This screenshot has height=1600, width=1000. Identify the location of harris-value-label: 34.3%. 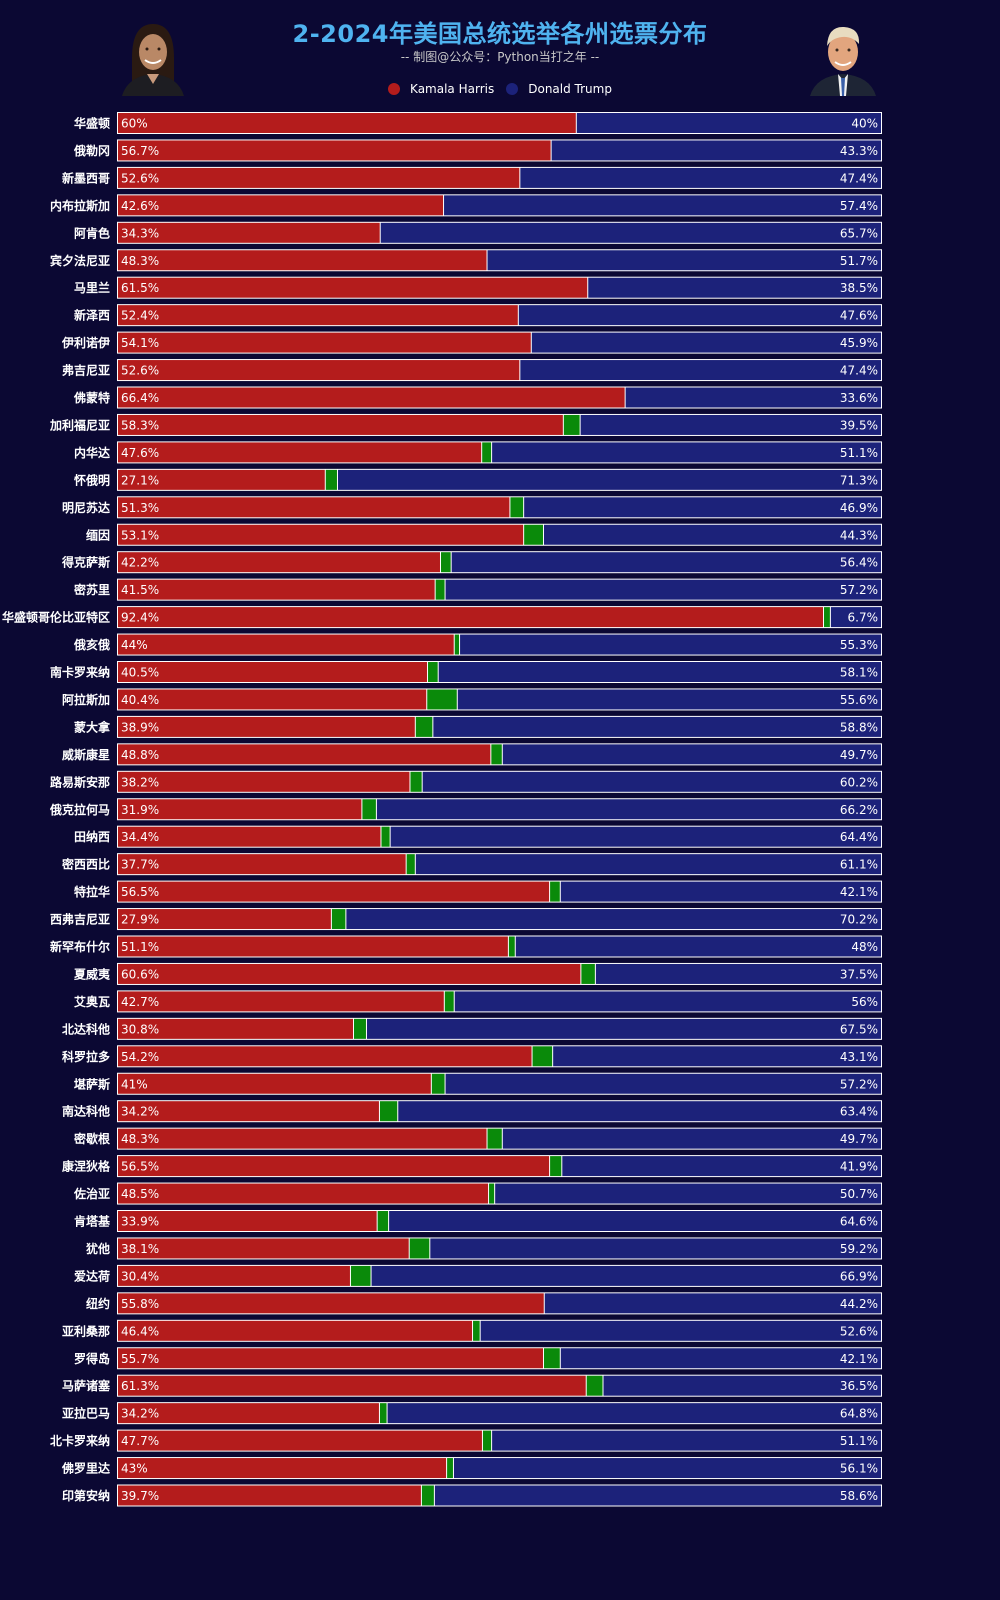
(140, 233).